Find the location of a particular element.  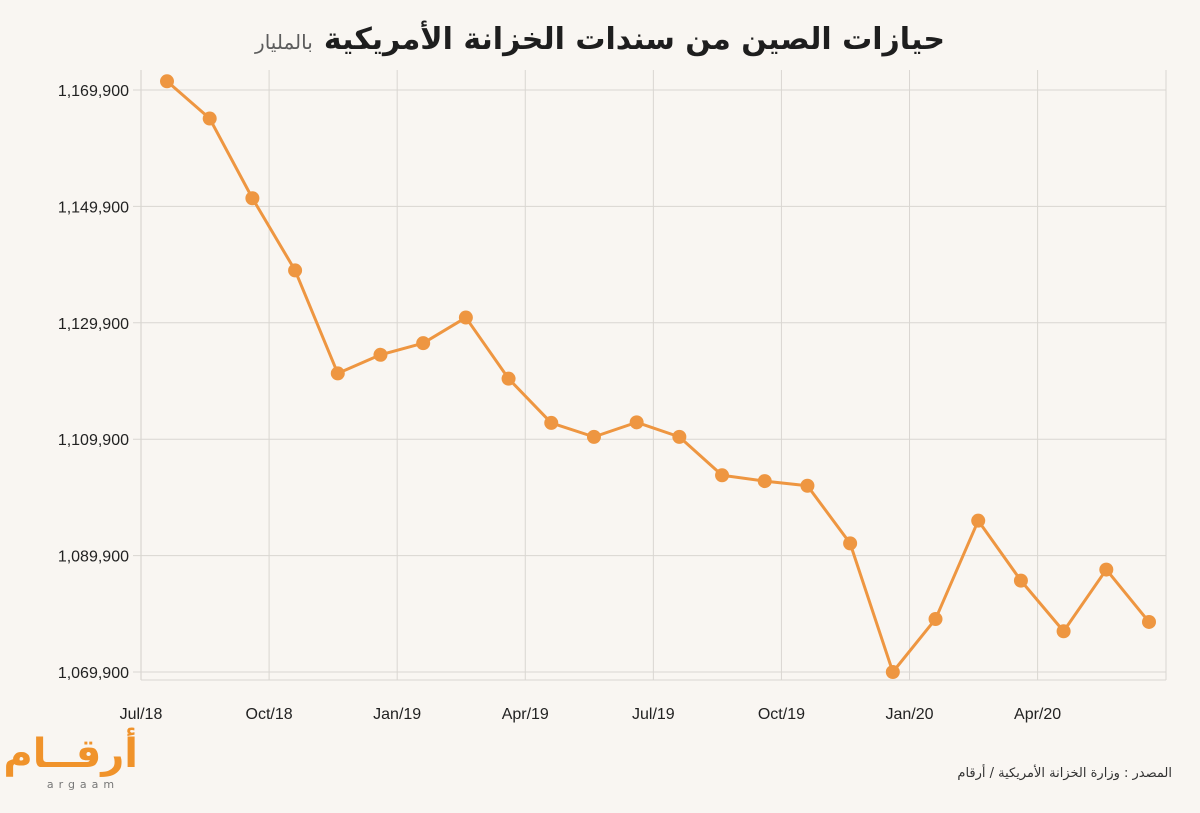

chart-title: حيازات الصين من سندات الخزانة الأمريكية is located at coordinates (634, 39).